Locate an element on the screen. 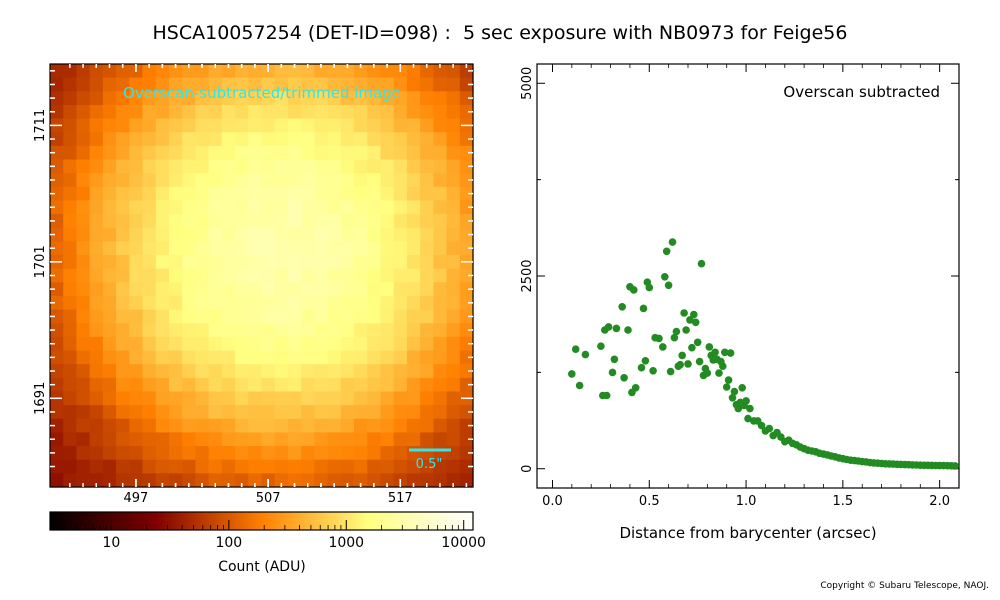 The width and height of the screenshot is (1000, 600). colorbar-tick-label: 10000 is located at coordinates (463, 543).